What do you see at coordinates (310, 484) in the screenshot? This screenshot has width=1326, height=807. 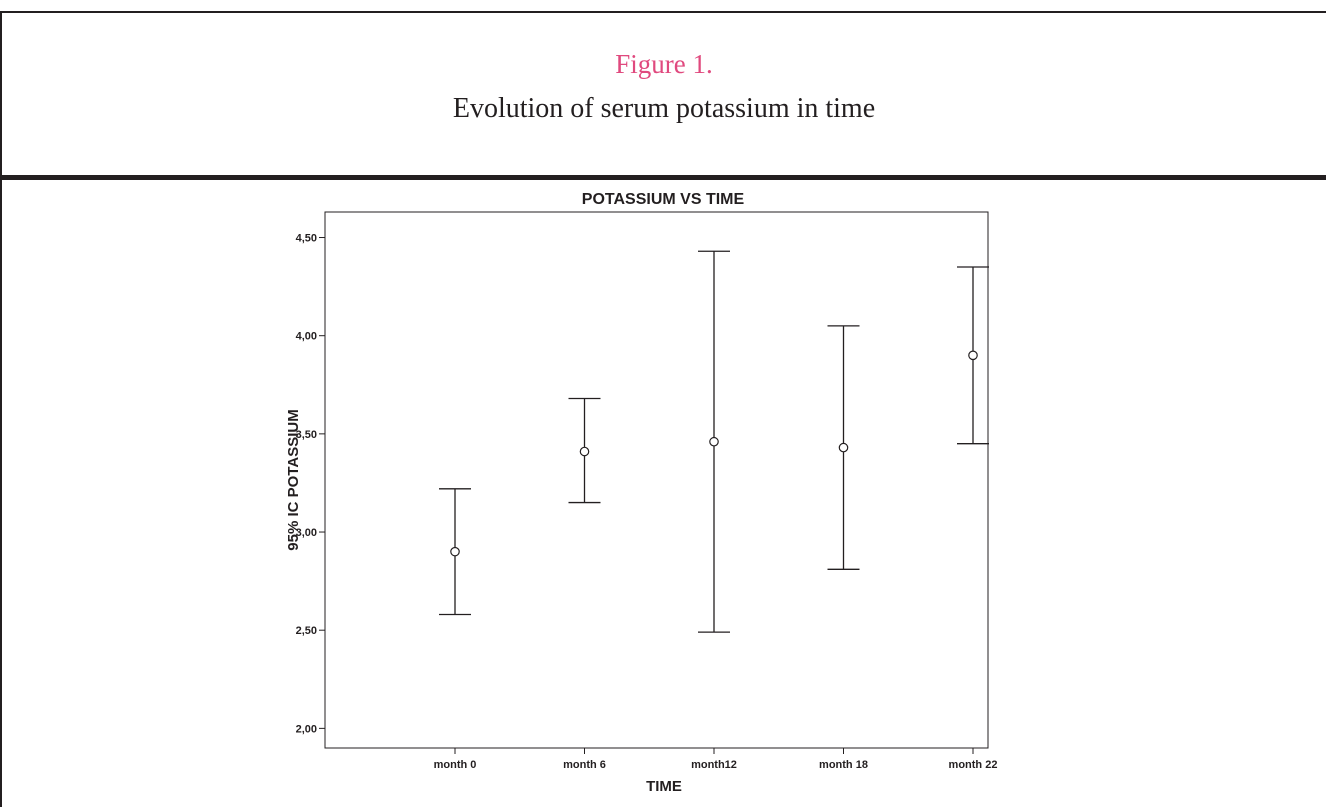 I see `y-axis: 2,00 2,50 3,00 3,50 4,00 4,50` at bounding box center [310, 484].